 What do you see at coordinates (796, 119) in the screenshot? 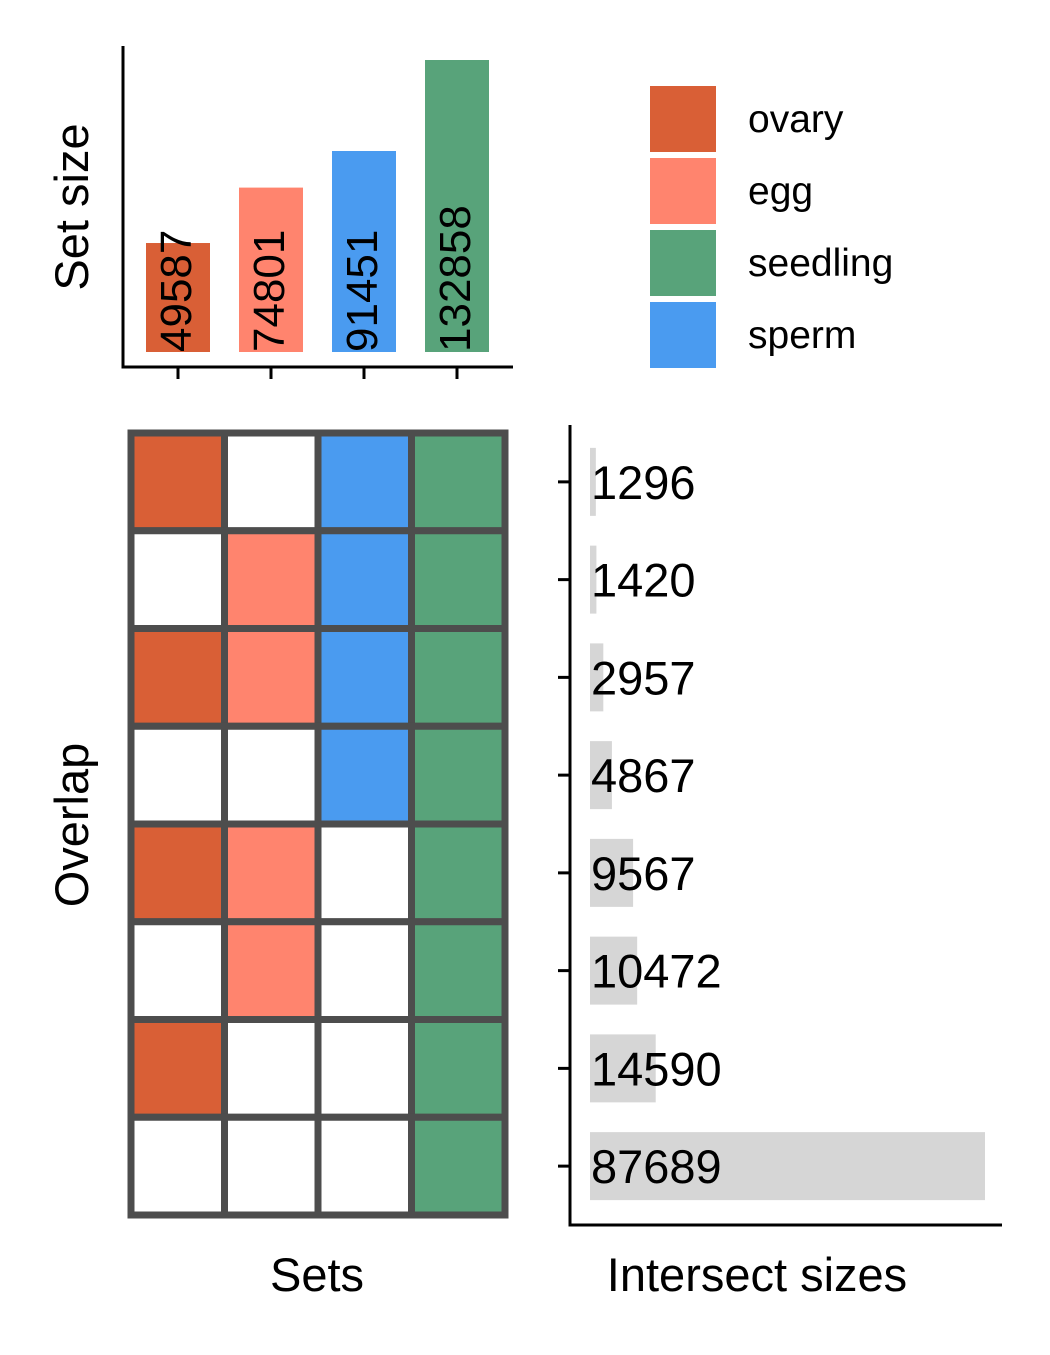
I see `legend-label-ovary: ovary` at bounding box center [796, 119].